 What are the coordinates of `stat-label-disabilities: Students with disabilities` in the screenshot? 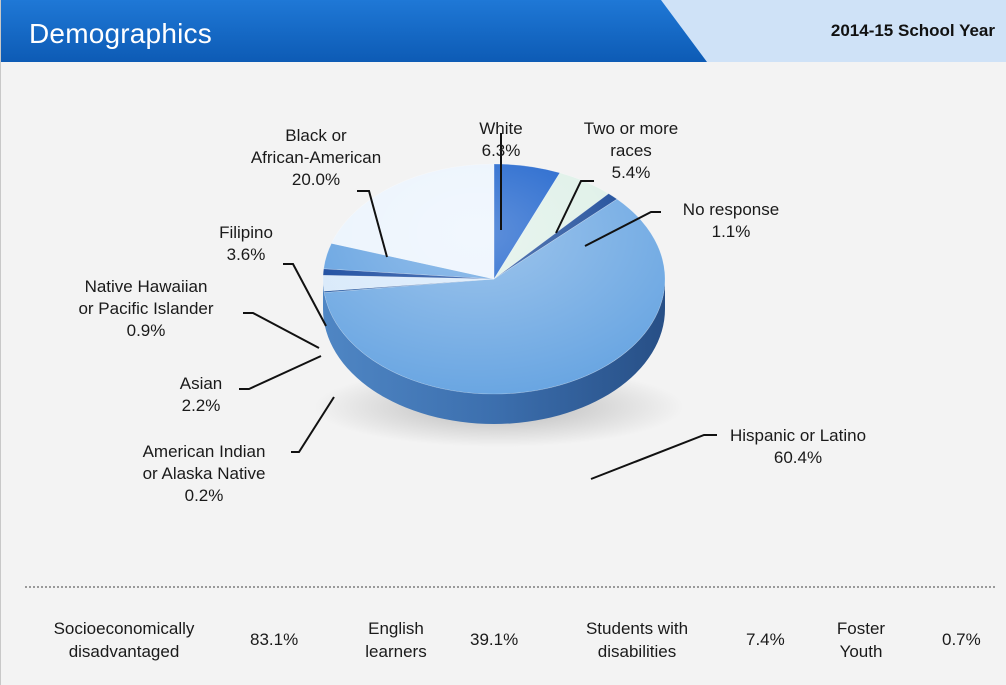 It's located at (637, 640).